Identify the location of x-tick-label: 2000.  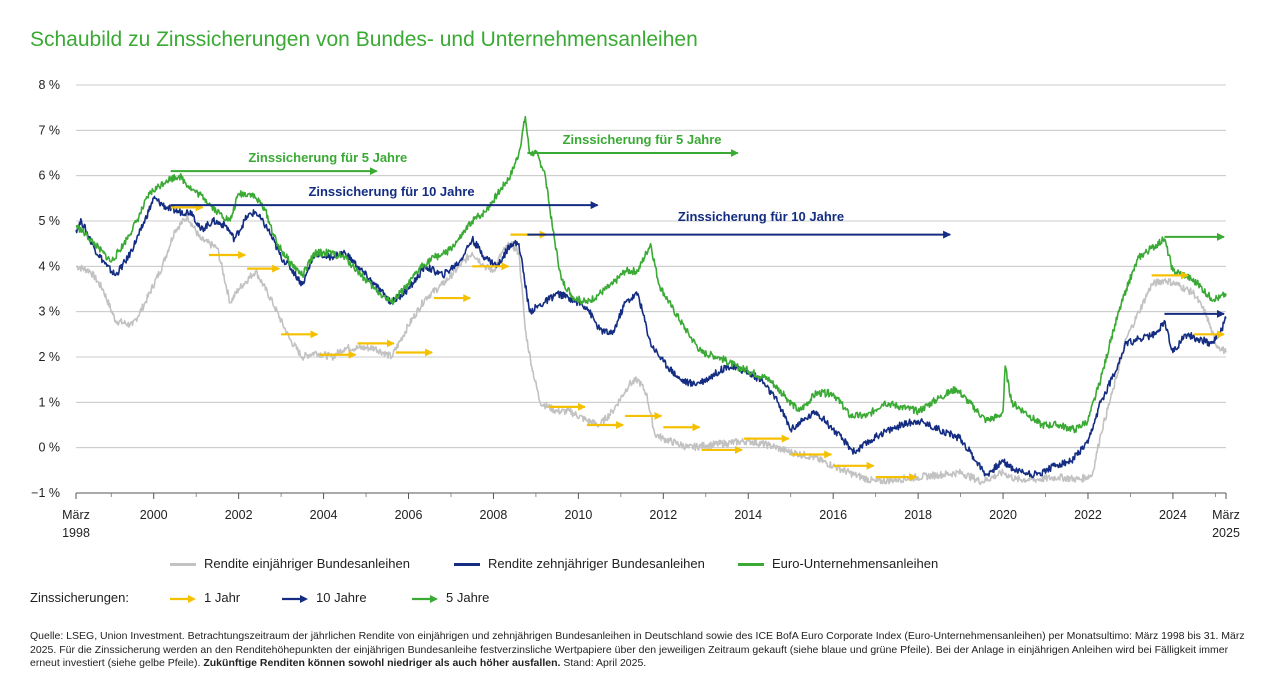
(154, 515).